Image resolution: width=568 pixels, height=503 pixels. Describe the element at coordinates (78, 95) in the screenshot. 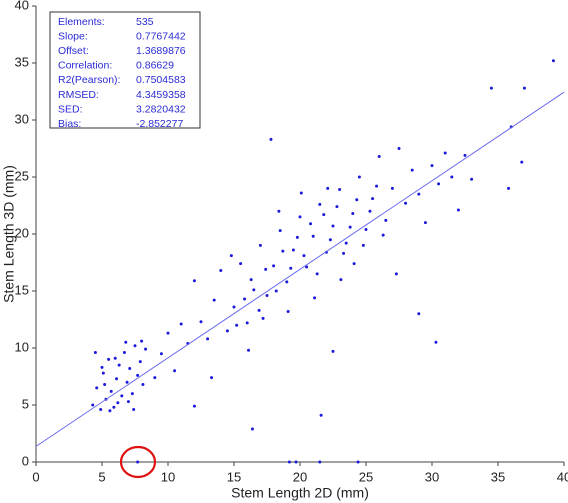

I see `stat-label: RMSED:` at that location.